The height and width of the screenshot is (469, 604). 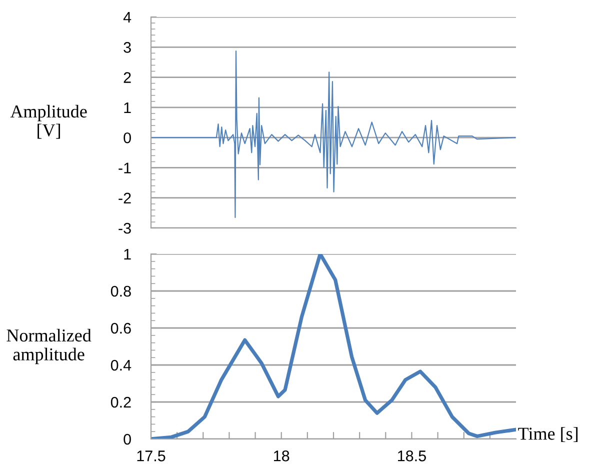 I want to click on y-tick-label: 0.6, so click(x=120, y=328).